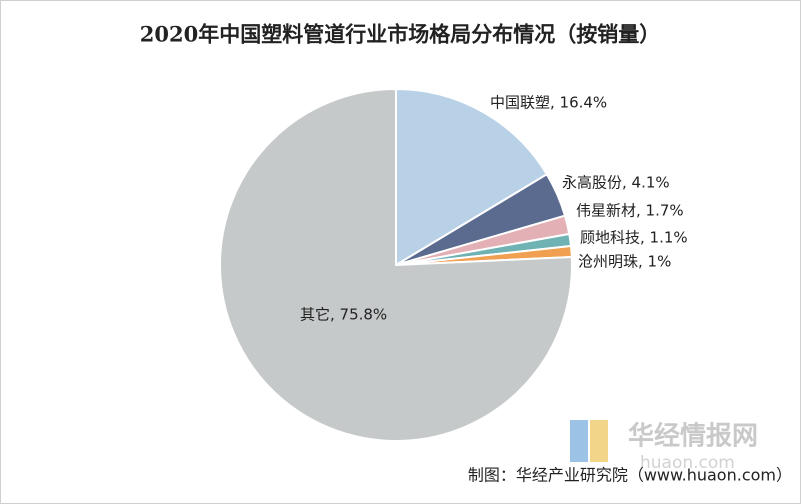  What do you see at coordinates (400, 34) in the screenshot?
I see `chart-title: 2020年中国塑料管道行业市场格局分布情况（按销量）` at bounding box center [400, 34].